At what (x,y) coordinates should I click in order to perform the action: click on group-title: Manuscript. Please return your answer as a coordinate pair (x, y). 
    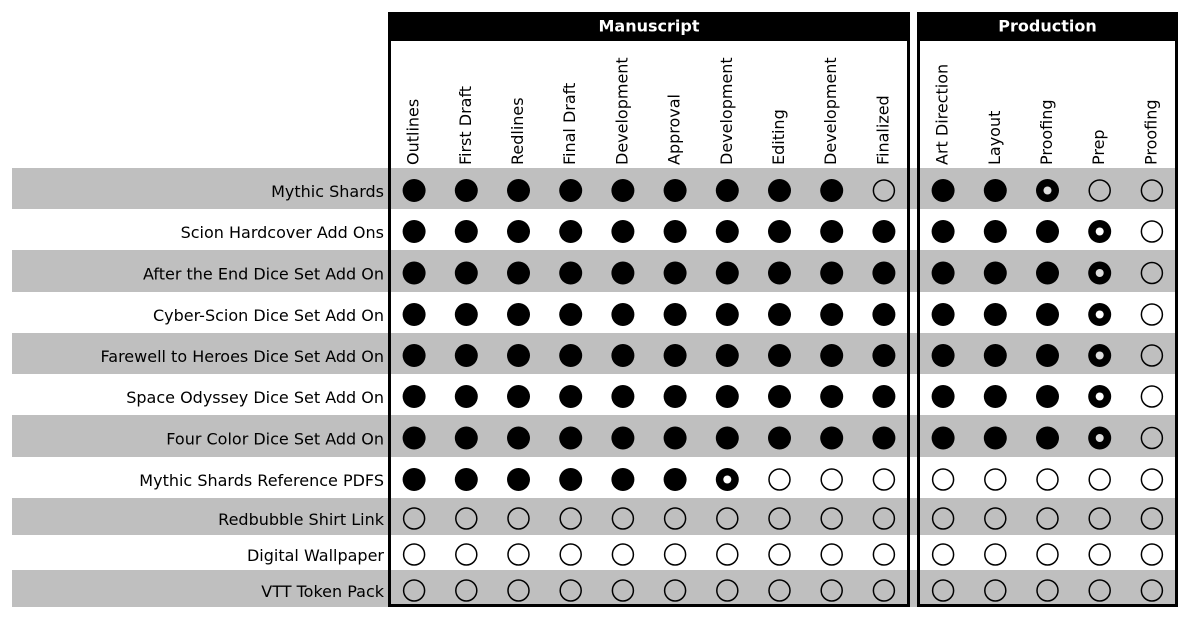
    Looking at the image, I should click on (649, 26).